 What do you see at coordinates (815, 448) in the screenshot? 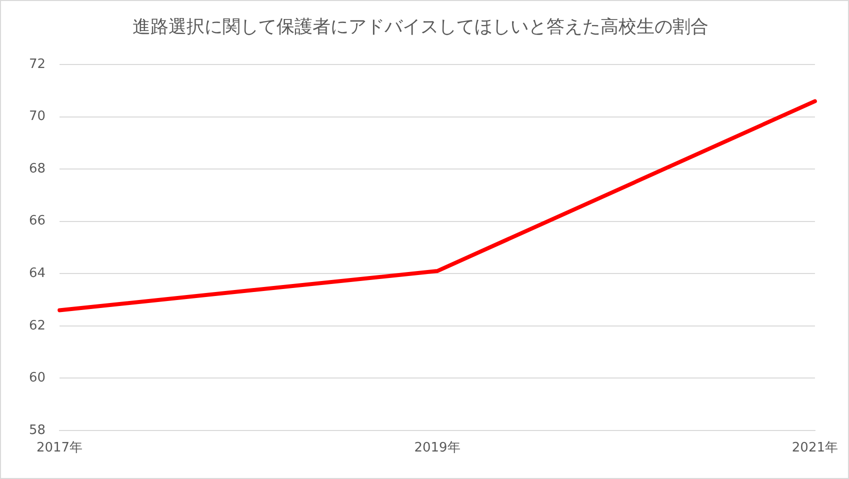
I see `x-tick-label: 2021年` at bounding box center [815, 448].